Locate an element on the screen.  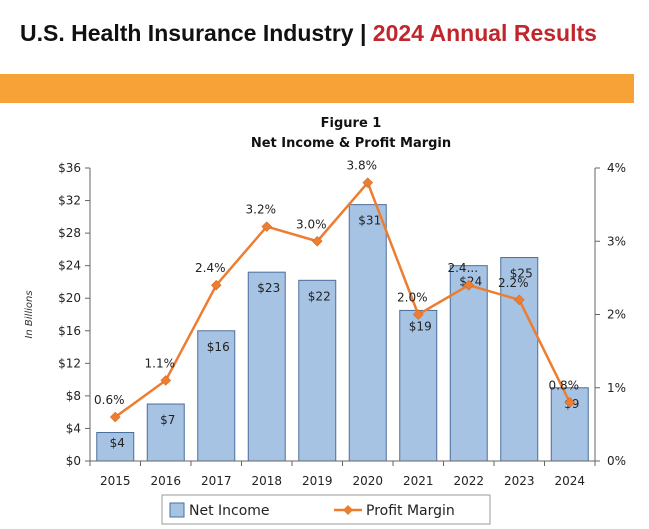
profit-margin-point-2022 is located at coordinates (469, 285).